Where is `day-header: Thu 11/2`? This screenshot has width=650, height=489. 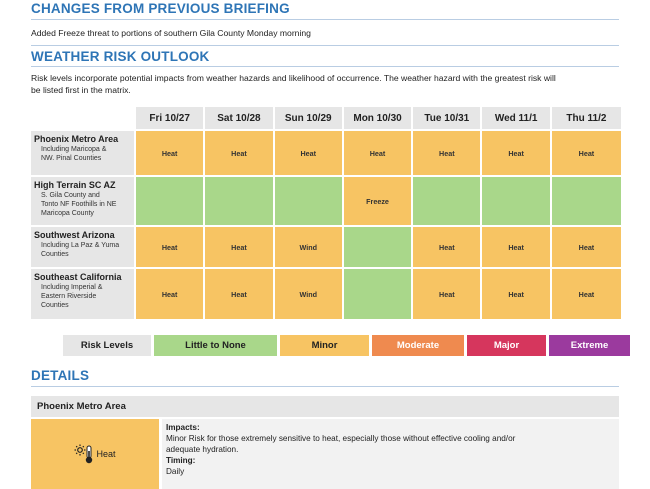 day-header: Thu 11/2 is located at coordinates (586, 119).